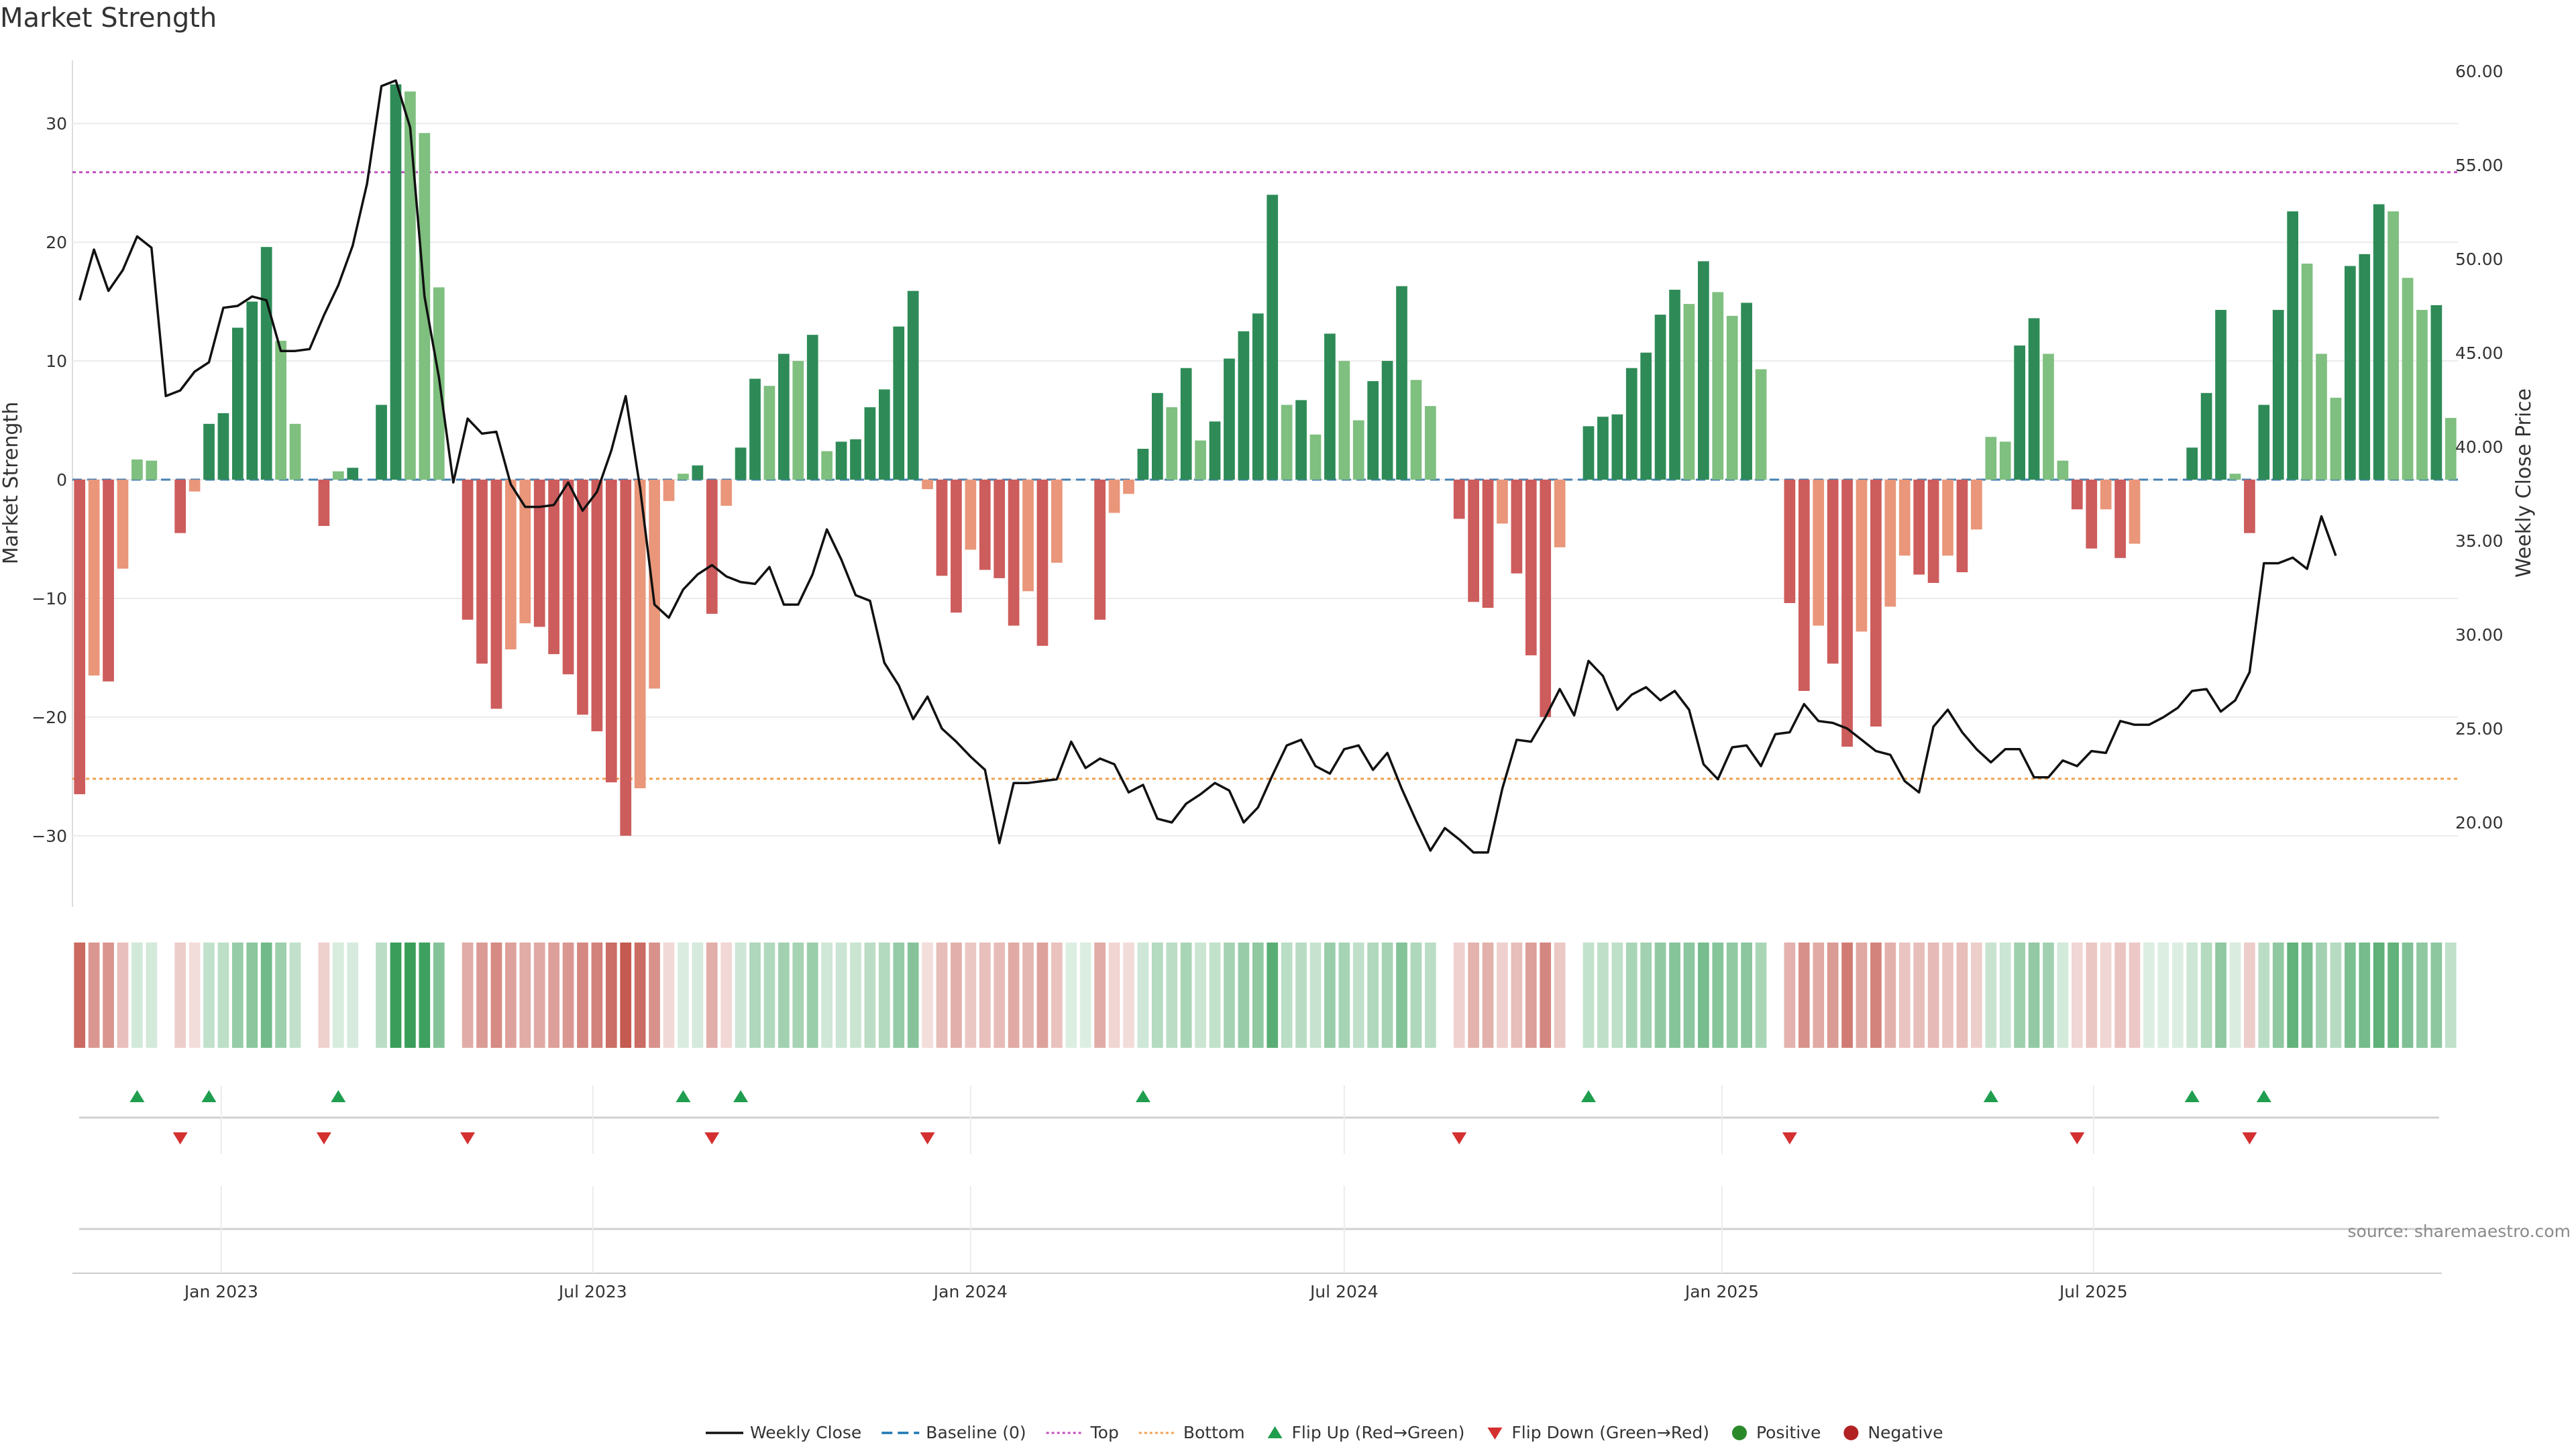 The image size is (2576, 1449). I want to click on y2-tick-label: 40.00, so click(2479, 447).